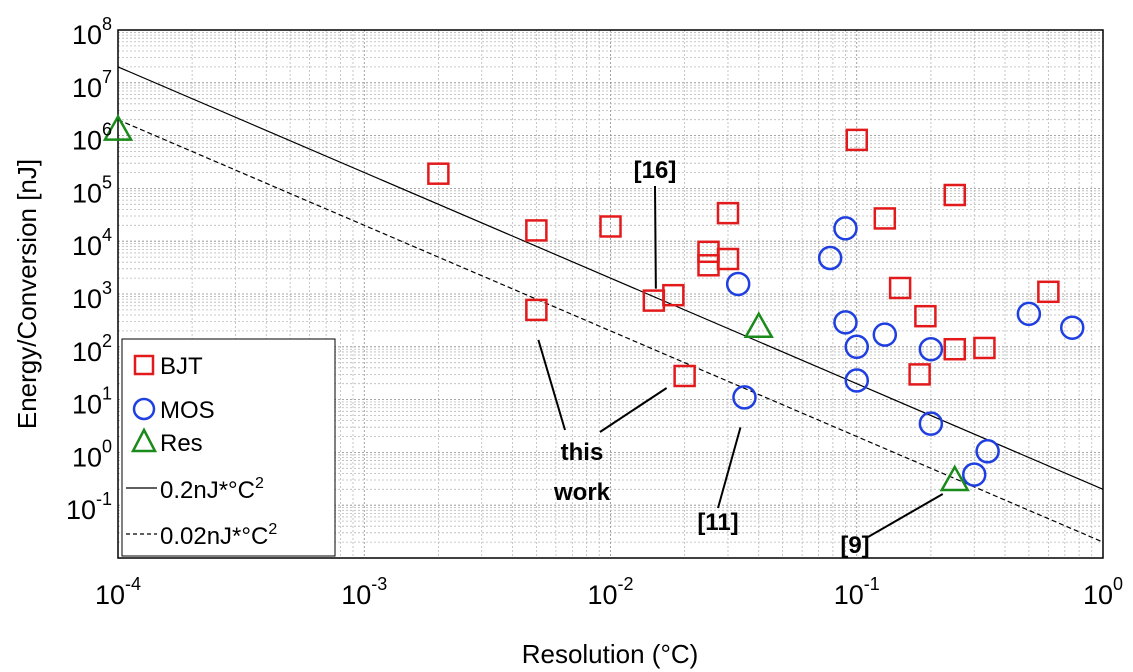  Describe the element at coordinates (144, 365) in the screenshot. I see `legend-bjt-square-icon` at that location.